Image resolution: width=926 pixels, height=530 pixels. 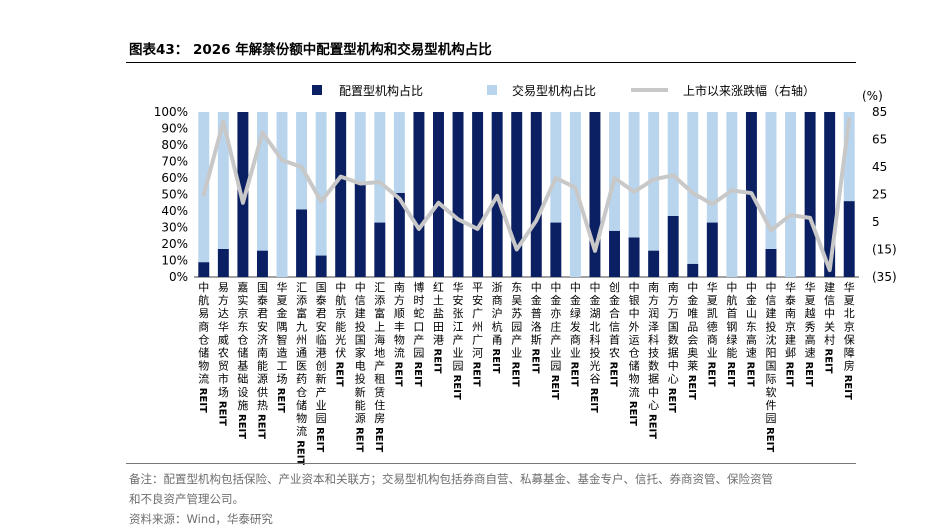 I want to click on x-tick-char: 商, so click(x=497, y=300).